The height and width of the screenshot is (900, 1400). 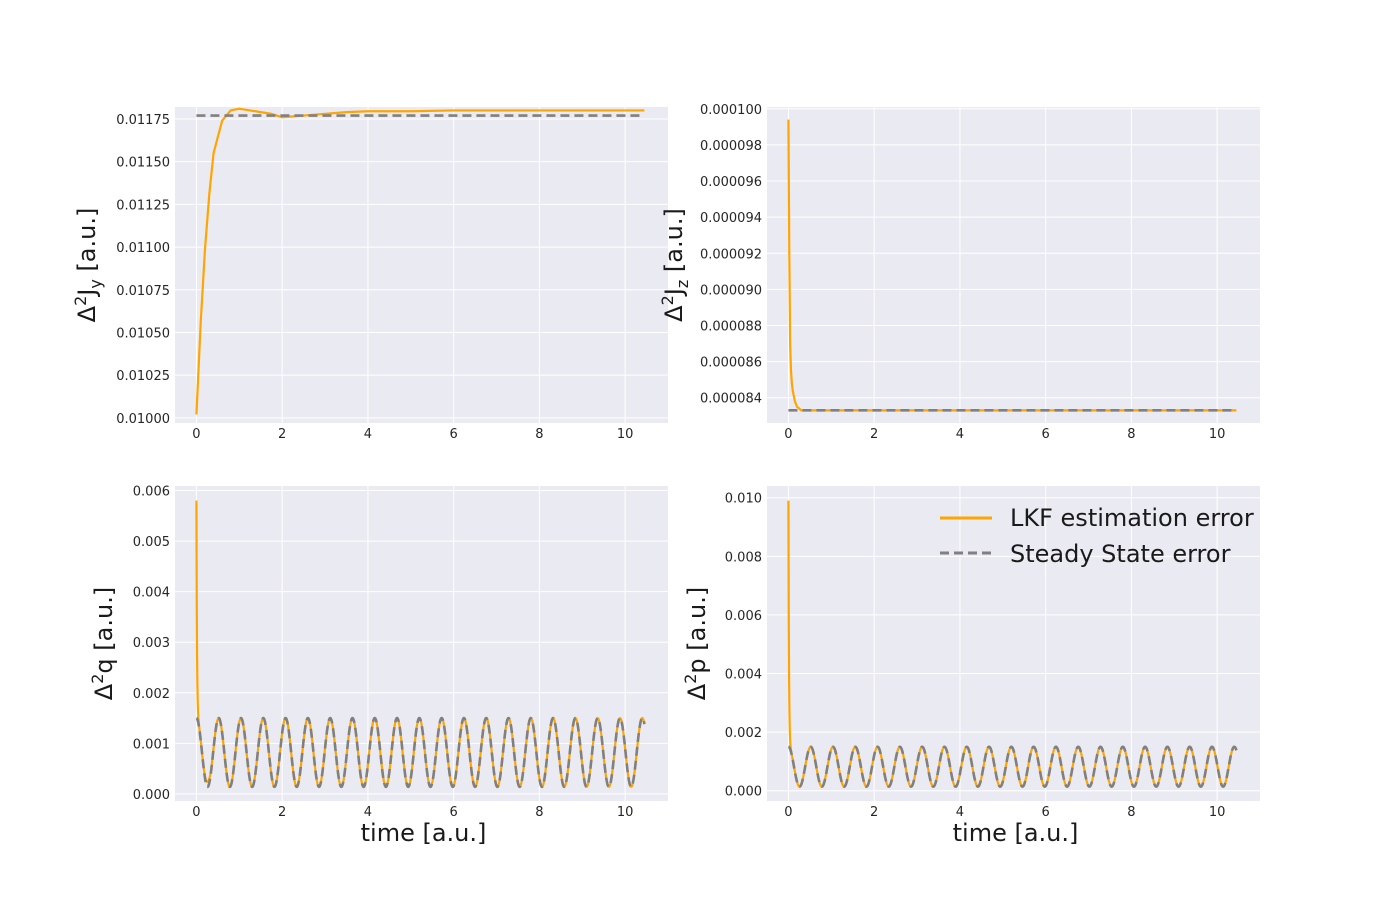 What do you see at coordinates (731, 182) in the screenshot?
I see `y-tick-label: 0.000096` at bounding box center [731, 182].